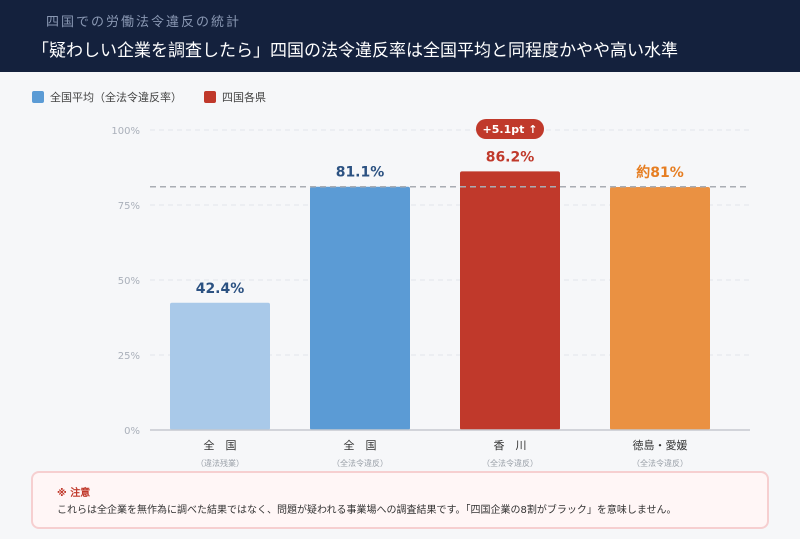  I want to click on legend-item-national: 全国平均（全法令違反率）, so click(107, 97).